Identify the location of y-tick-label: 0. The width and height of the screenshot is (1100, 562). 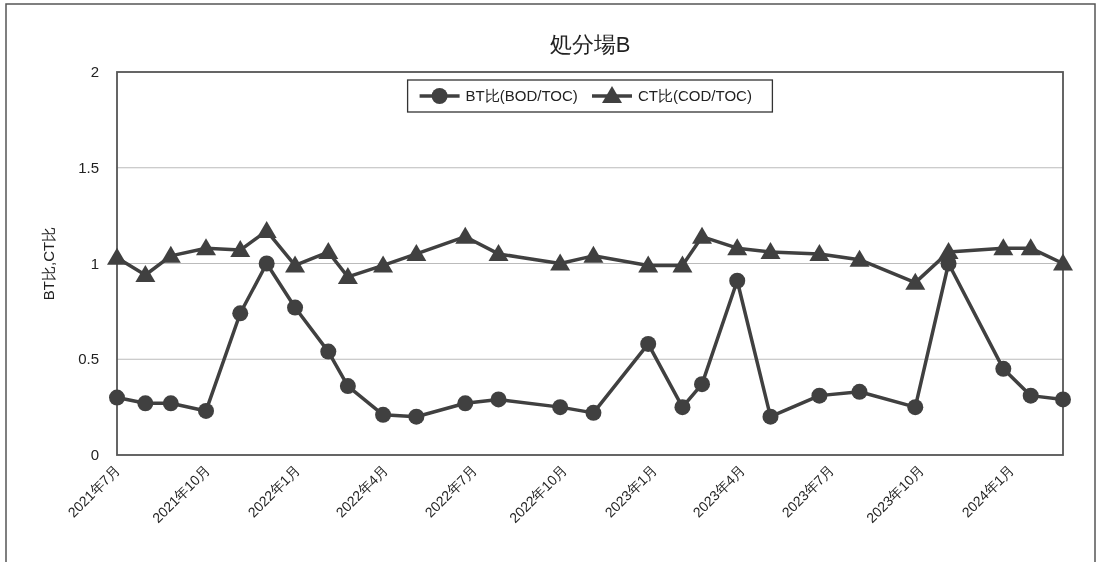
(94, 454).